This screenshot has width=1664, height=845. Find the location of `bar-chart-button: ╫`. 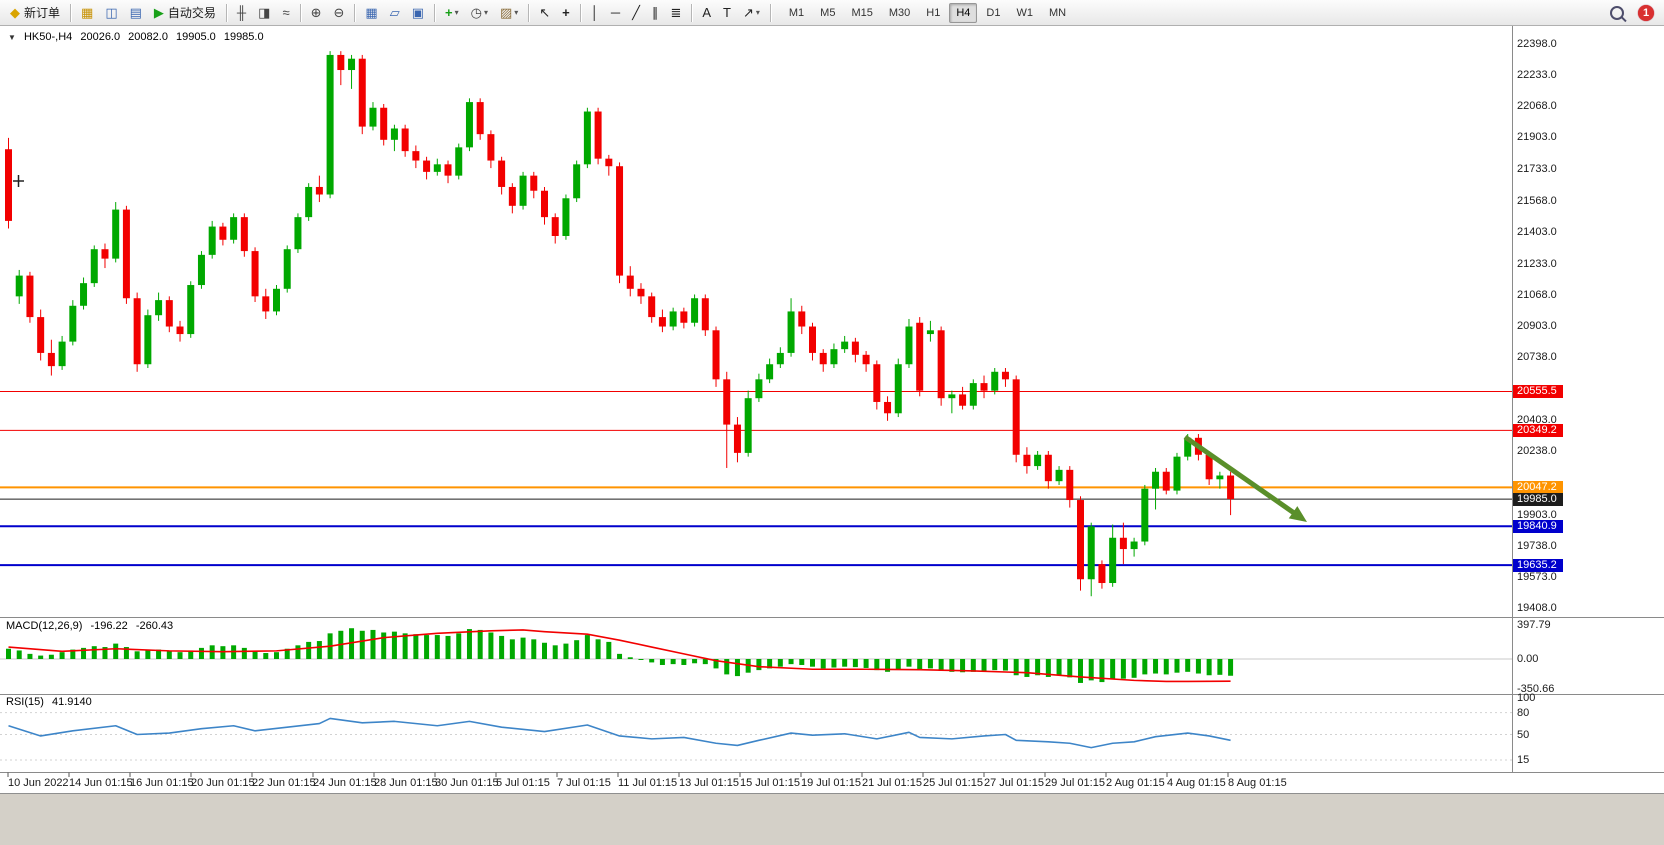

bar-chart-button: ╫ is located at coordinates (241, 13).